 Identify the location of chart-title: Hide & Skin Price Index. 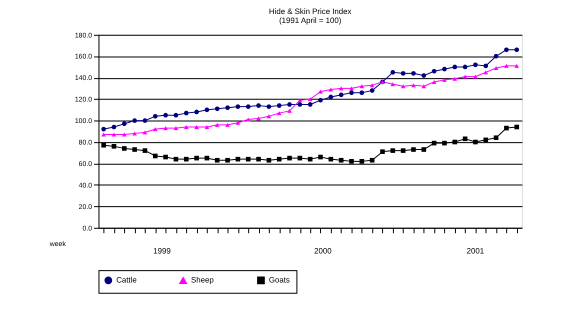
(310, 11).